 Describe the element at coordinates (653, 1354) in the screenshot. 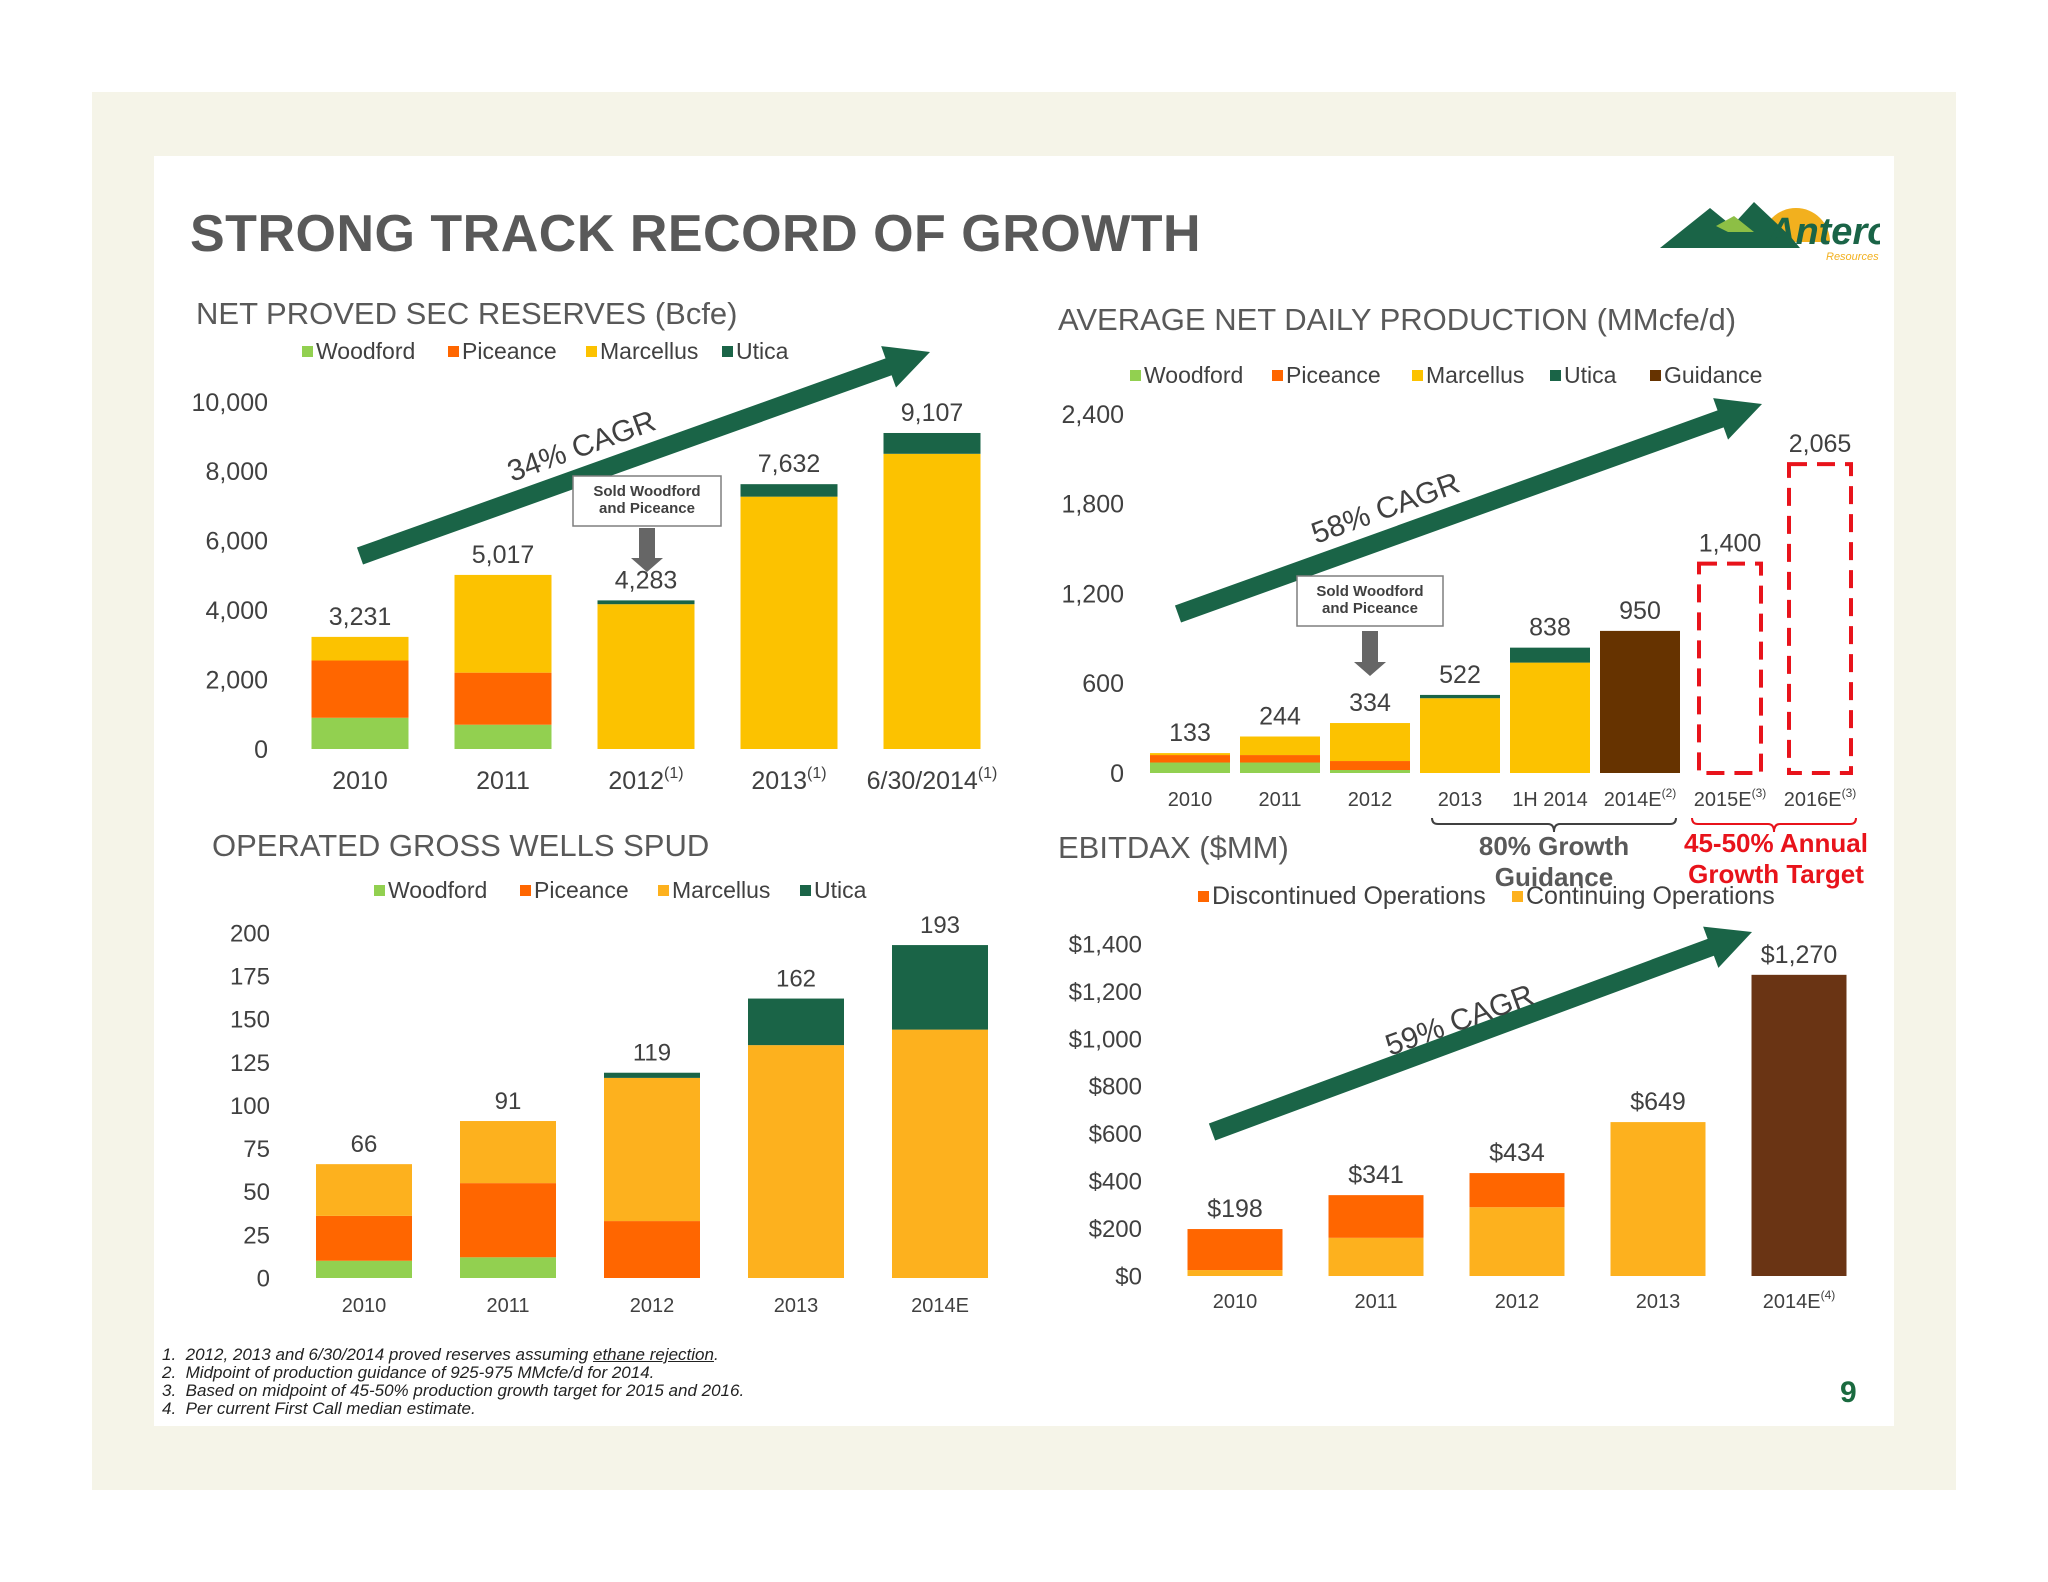

I see `footnote-link: ethane rejection` at that location.